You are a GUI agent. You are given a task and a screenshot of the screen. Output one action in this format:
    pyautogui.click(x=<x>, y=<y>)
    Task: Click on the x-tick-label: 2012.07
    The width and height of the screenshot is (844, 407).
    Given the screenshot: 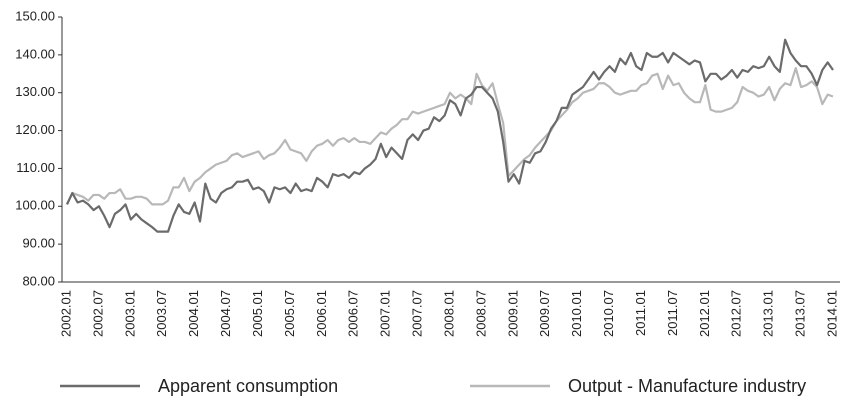 What is the action you would take?
    pyautogui.click(x=736, y=313)
    